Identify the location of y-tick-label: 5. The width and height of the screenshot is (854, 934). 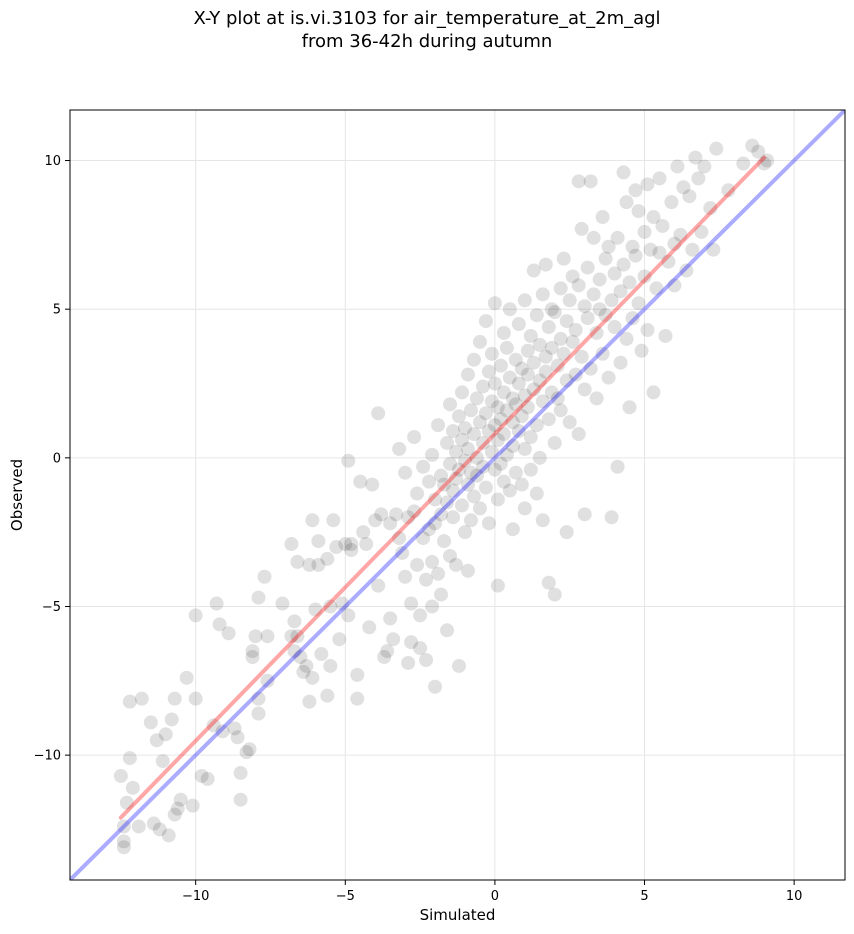
(57, 310).